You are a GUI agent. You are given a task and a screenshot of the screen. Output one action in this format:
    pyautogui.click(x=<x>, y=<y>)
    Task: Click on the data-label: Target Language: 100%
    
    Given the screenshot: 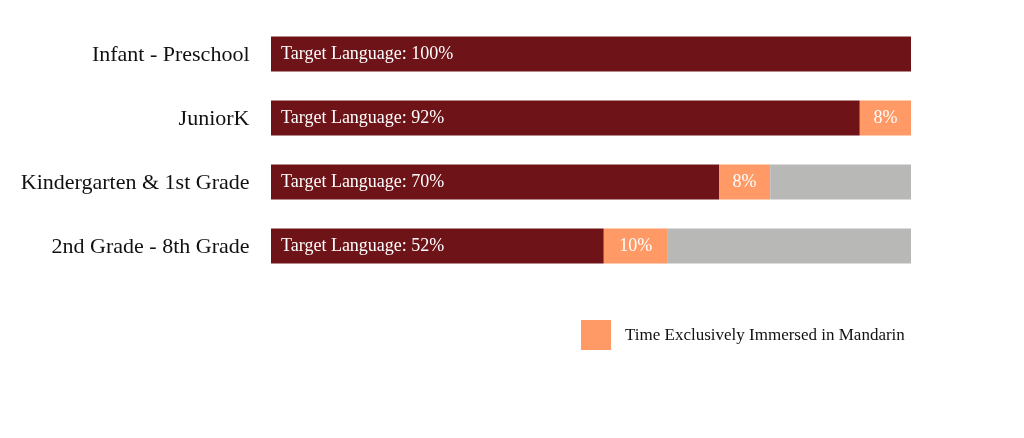 What is the action you would take?
    pyautogui.click(x=367, y=53)
    